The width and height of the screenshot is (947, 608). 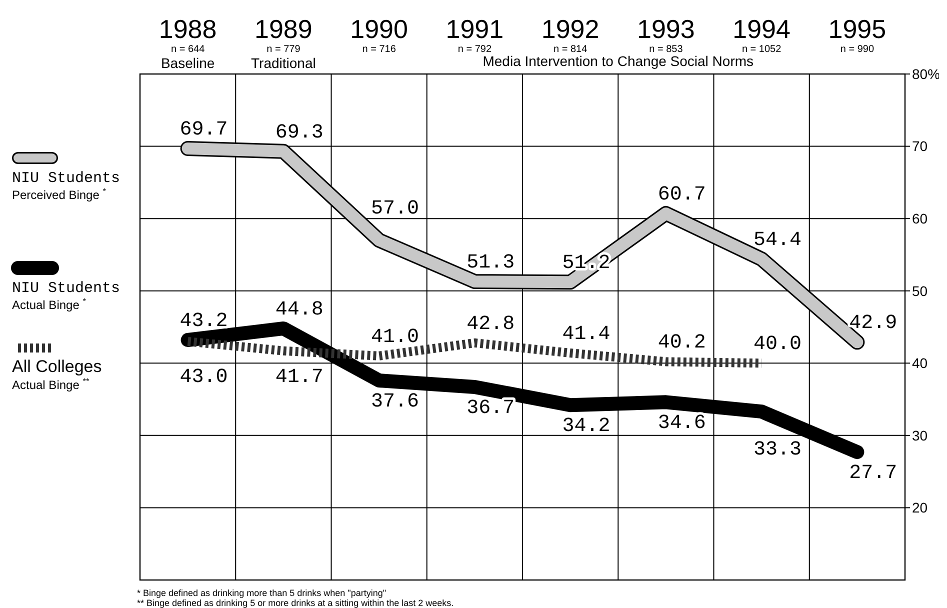 What do you see at coordinates (778, 240) in the screenshot?
I see `data-label: 54.4` at bounding box center [778, 240].